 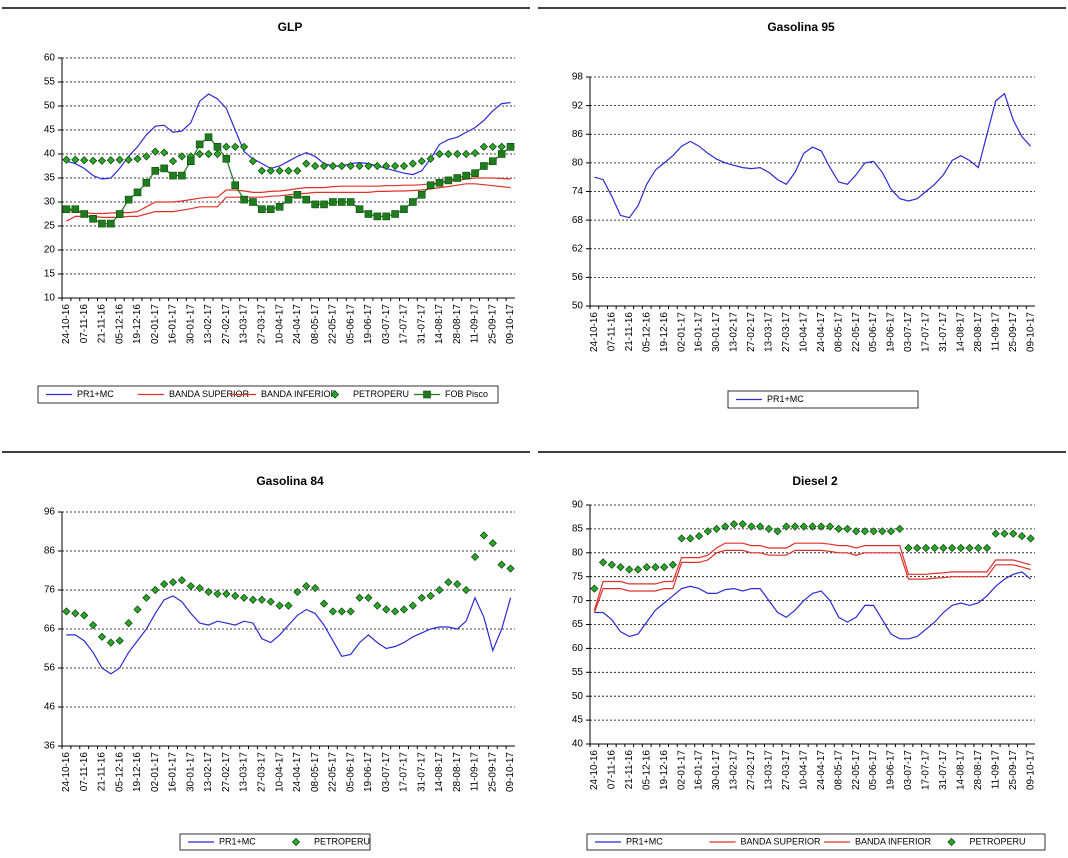 I want to click on x-tick-label: 05-06-17, so click(x=350, y=772).